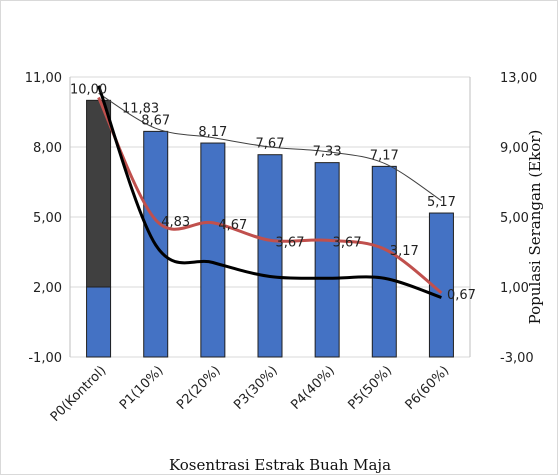  What do you see at coordinates (313, 388) in the screenshot?
I see `x-tick-label: P4(40%)` at bounding box center [313, 388].